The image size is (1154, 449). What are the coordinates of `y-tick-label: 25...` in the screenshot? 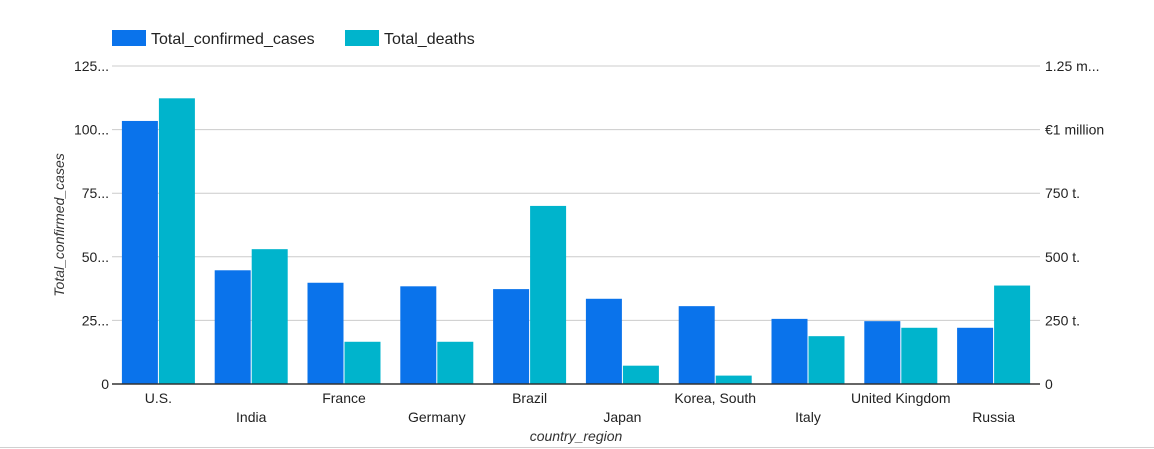 It's located at (95, 320).